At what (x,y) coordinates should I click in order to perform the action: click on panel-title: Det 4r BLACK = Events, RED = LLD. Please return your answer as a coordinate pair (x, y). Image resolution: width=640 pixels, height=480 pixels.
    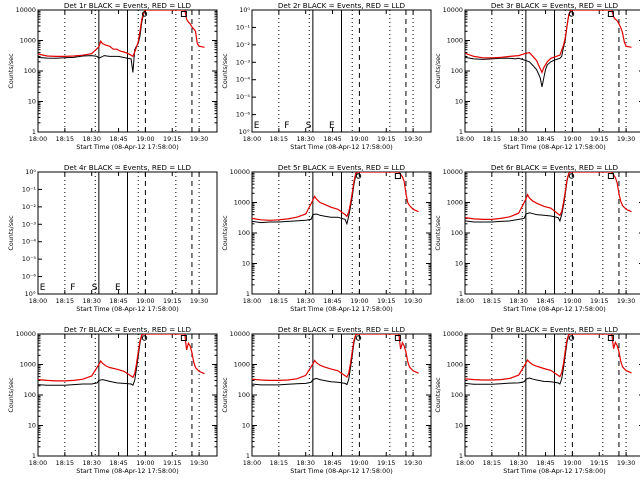
    Looking at the image, I should click on (128, 167).